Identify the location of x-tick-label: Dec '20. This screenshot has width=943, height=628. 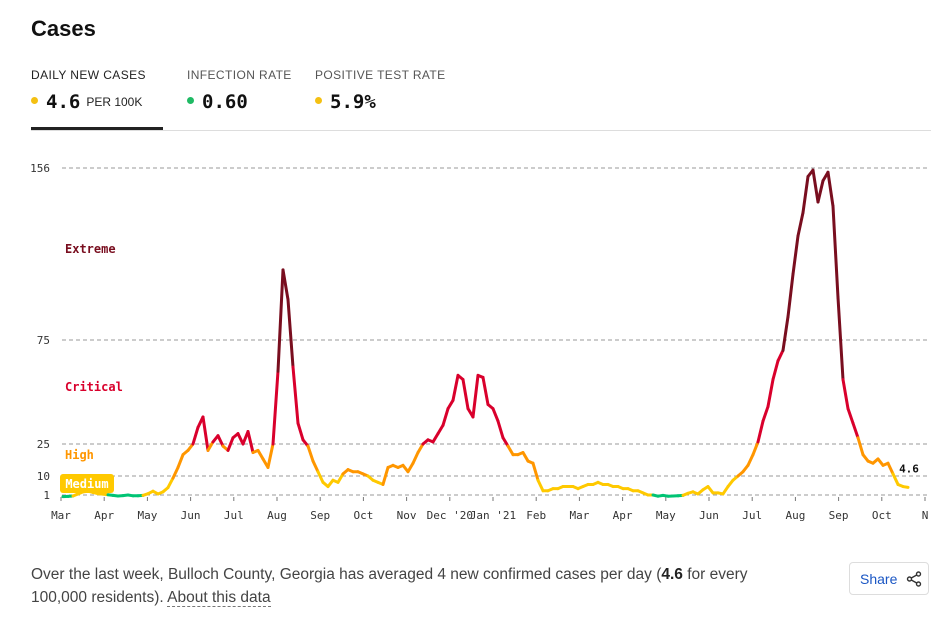
(450, 515).